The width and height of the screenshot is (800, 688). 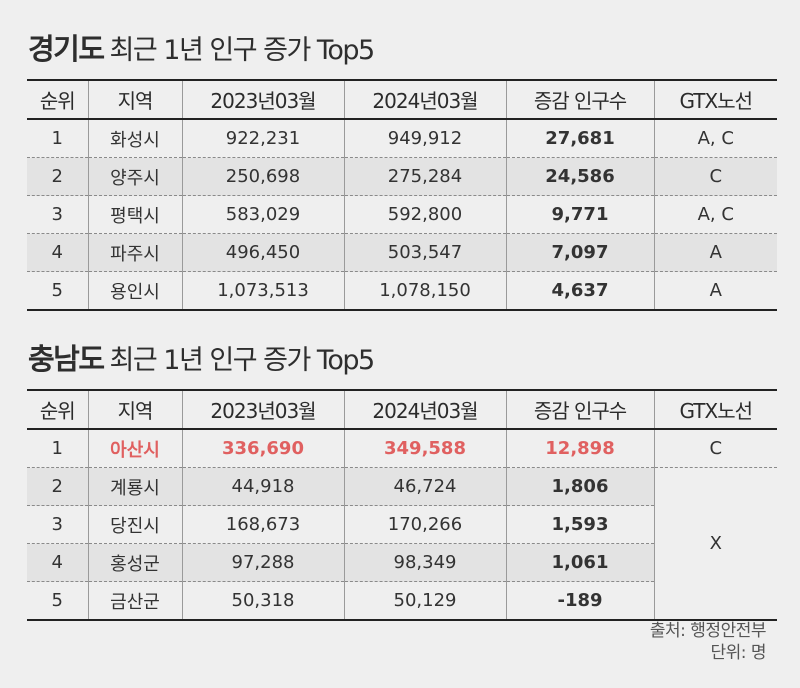 I want to click on pop-2023-cell: 44,918, so click(x=262, y=486).